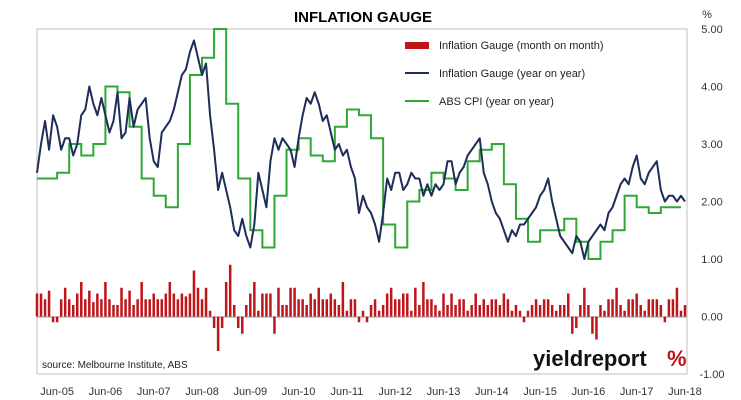 Image resolution: width=741 pixels, height=400 pixels. I want to click on legend-label-abs-cpi: ABS CPI (year on year), so click(496, 102).